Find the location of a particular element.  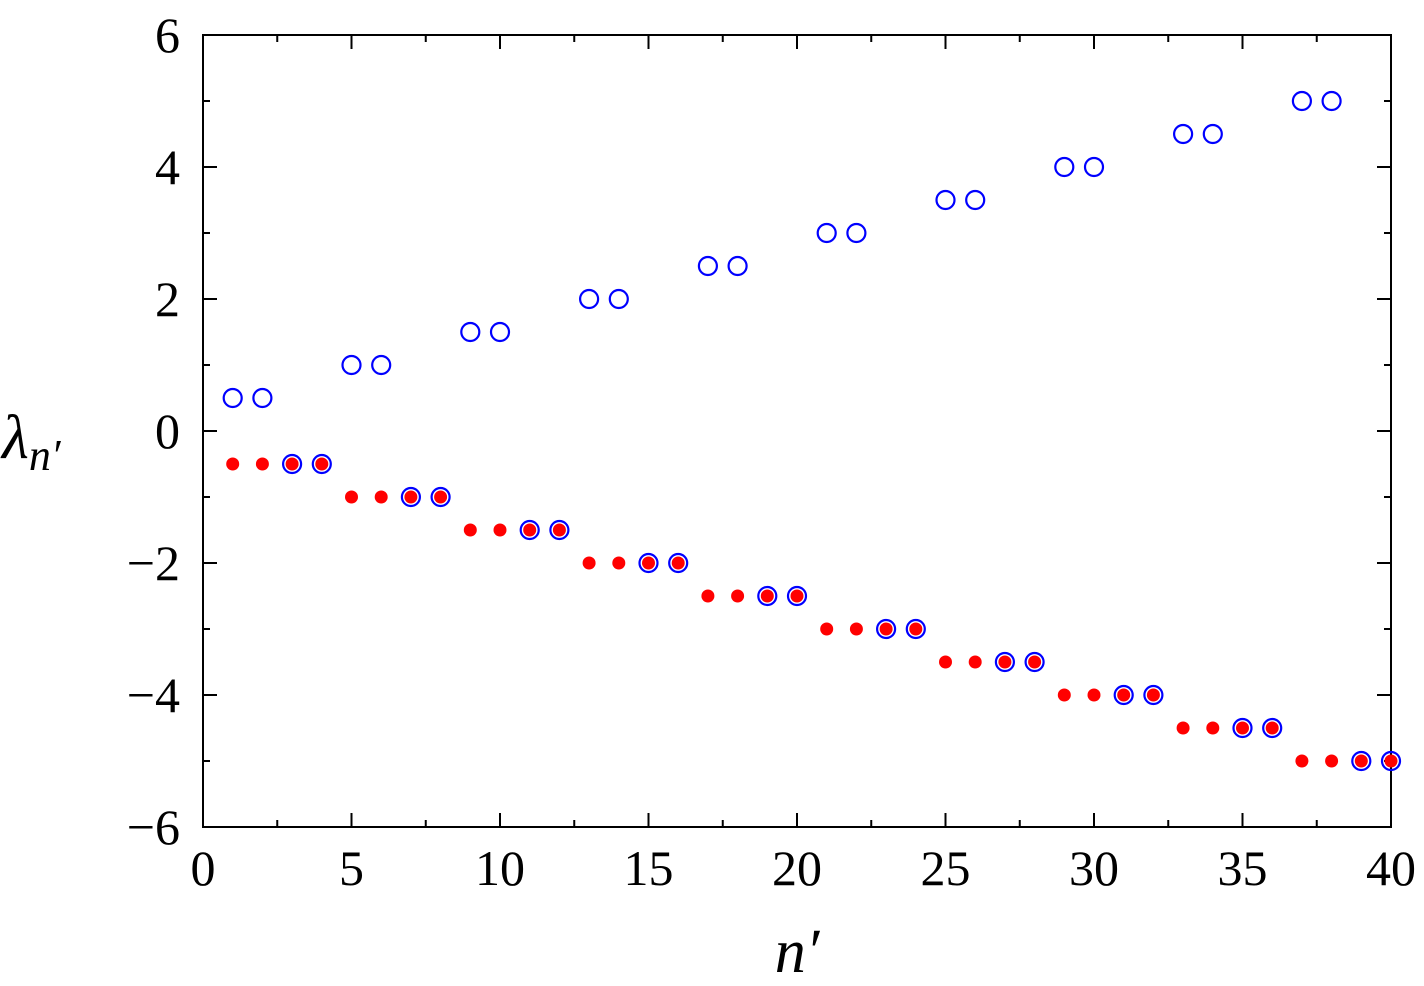

y-axis-label: λn′ is located at coordinates (31, 442).